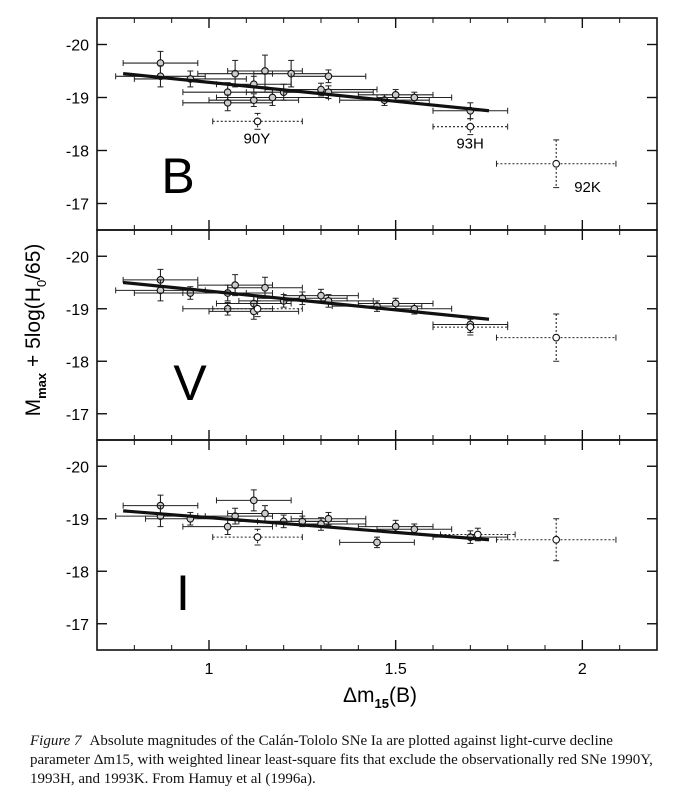 The width and height of the screenshot is (677, 811). Describe the element at coordinates (582, 669) in the screenshot. I see `x-tick-label: 2` at that location.